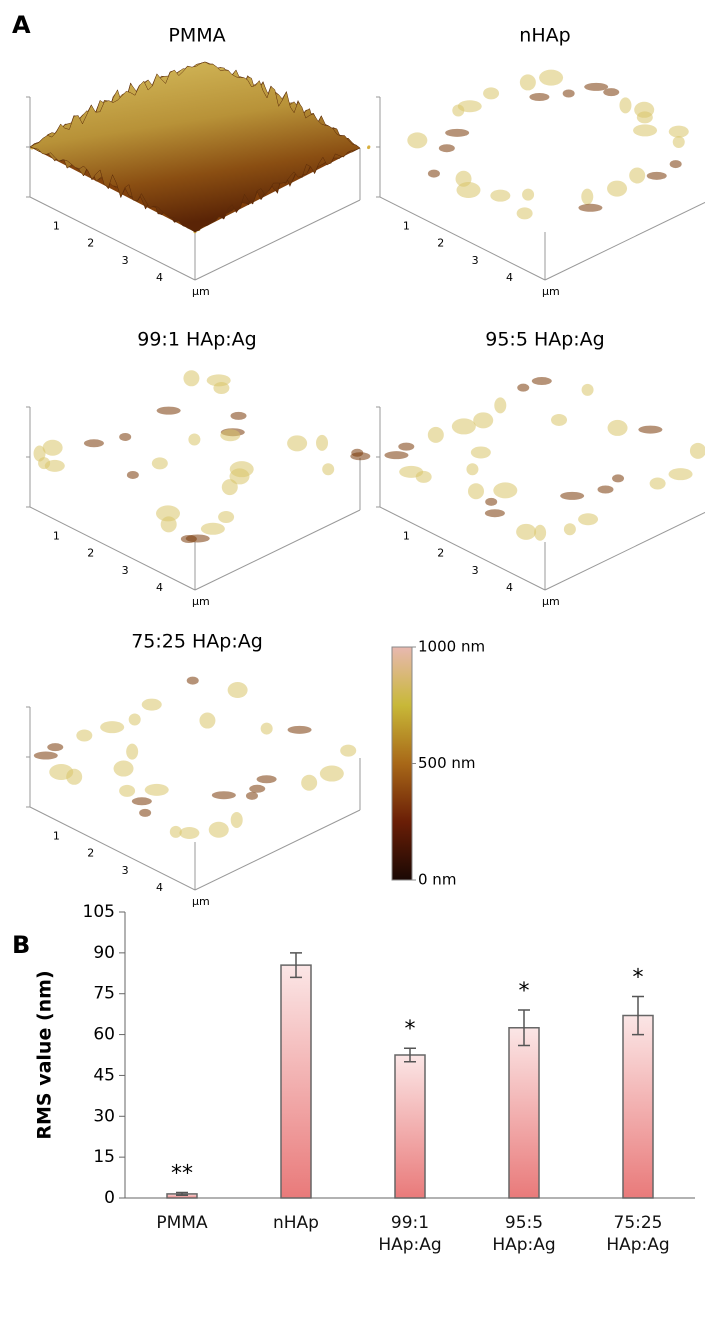 The image size is (705, 1327). What do you see at coordinates (524, 1234) in the screenshot?
I see `x-tick-label: 95:5 HAp:Ag` at bounding box center [524, 1234].